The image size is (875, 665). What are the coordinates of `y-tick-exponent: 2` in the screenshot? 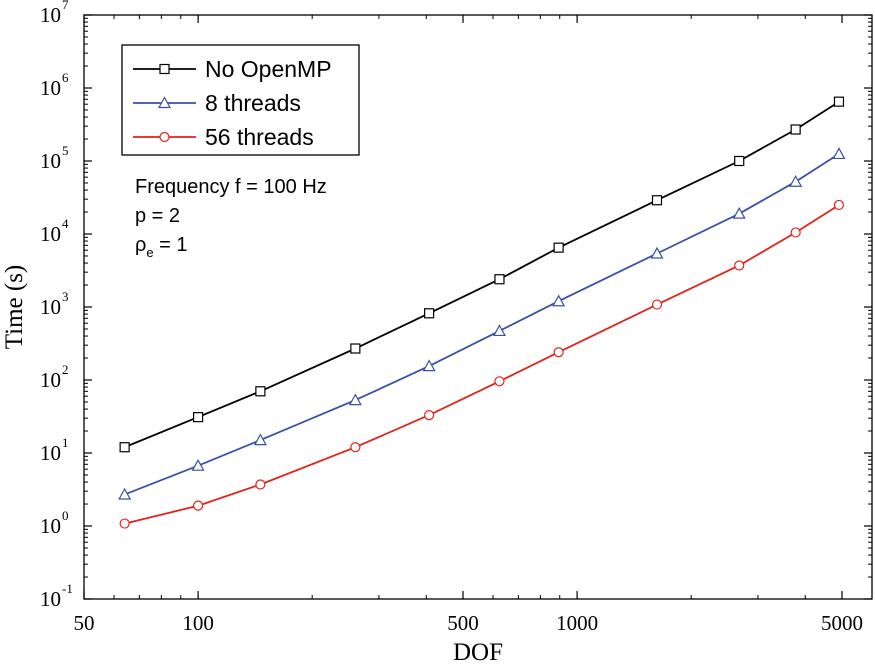 It's located at (65, 369).